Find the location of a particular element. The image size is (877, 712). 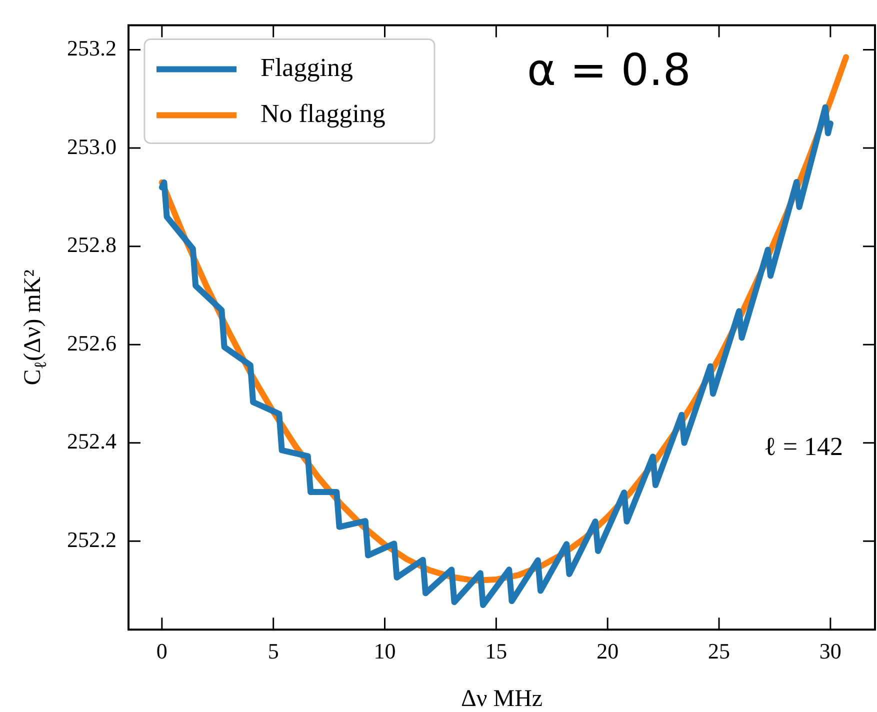

x-tick-label: 10 is located at coordinates (385, 651).